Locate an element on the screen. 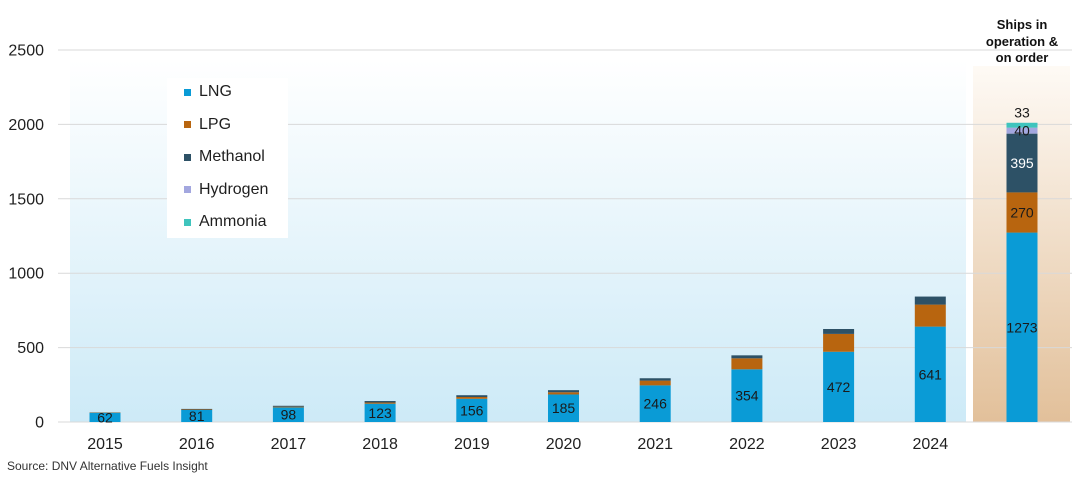  bar-lpg-ships-in-operation-on-order is located at coordinates (1022, 212).